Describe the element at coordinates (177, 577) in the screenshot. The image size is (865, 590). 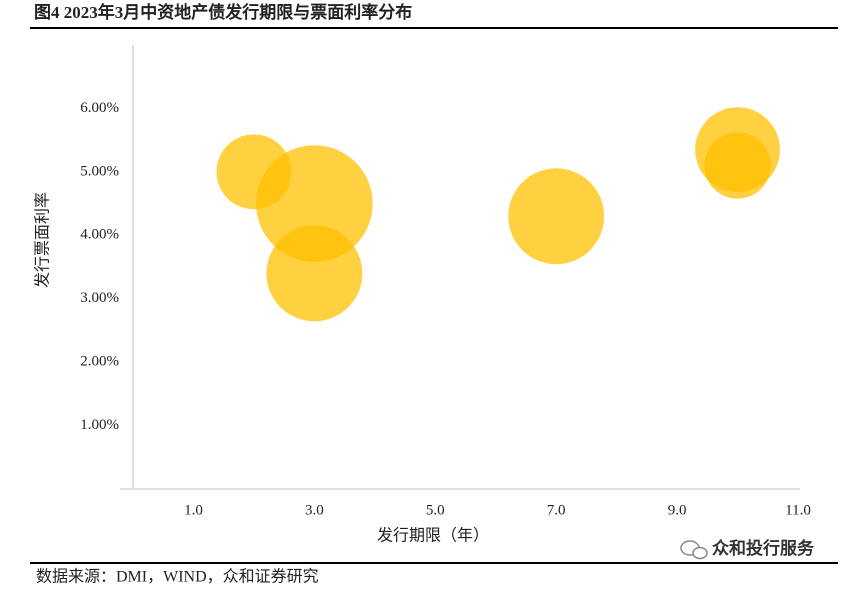
I see `source-note: 数据来源：DMI，WIND，众和证券研究` at that location.